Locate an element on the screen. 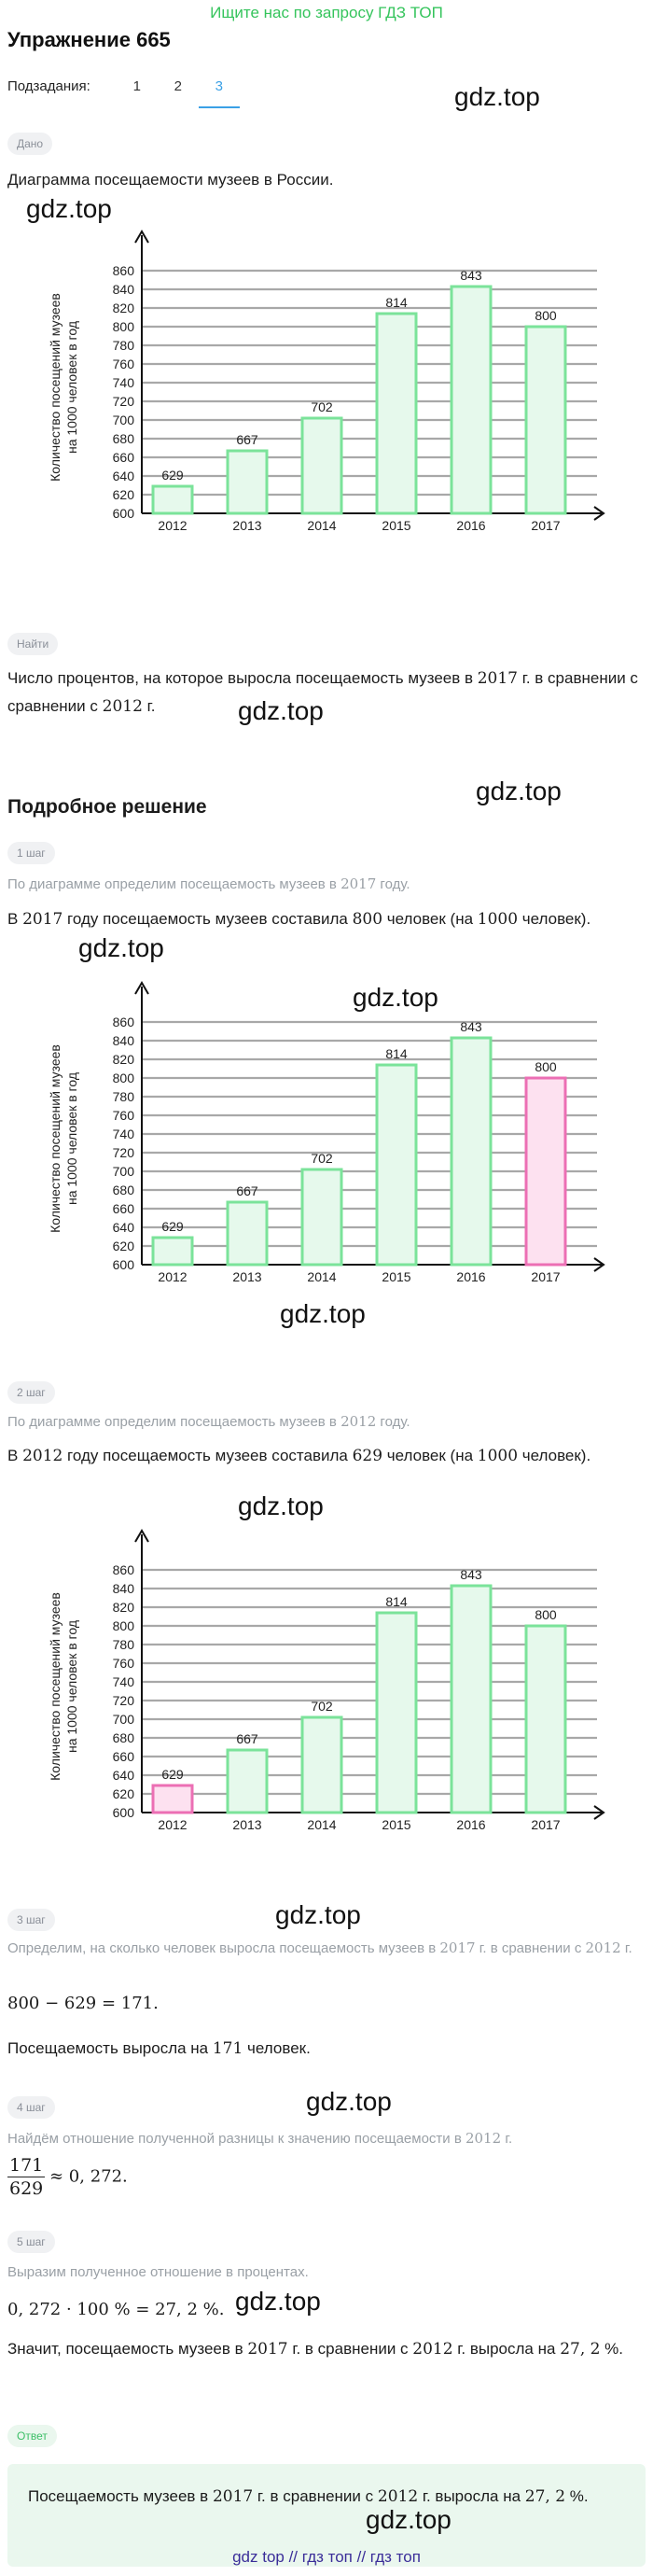 The image size is (653, 2576). y-tick-label: 720 is located at coordinates (124, 1700).